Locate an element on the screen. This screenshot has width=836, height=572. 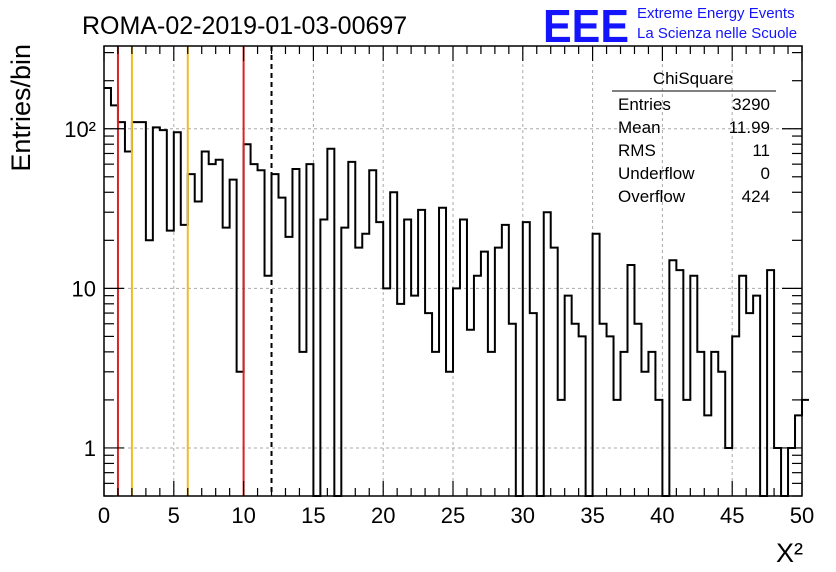
stats-value: 424 is located at coordinates (756, 196).